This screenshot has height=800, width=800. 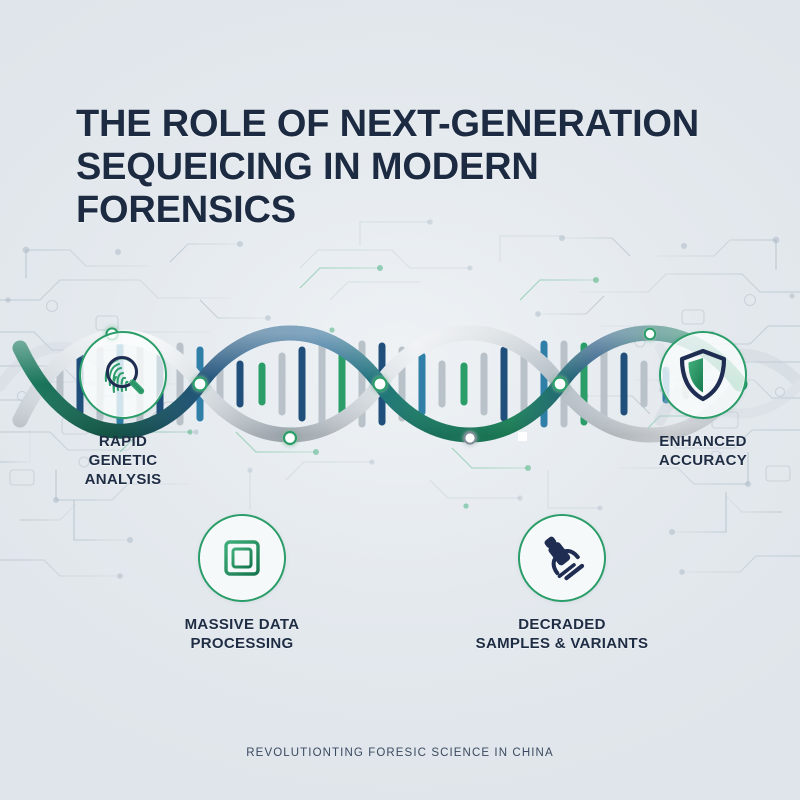 I want to click on shield-icon, so click(x=703, y=375).